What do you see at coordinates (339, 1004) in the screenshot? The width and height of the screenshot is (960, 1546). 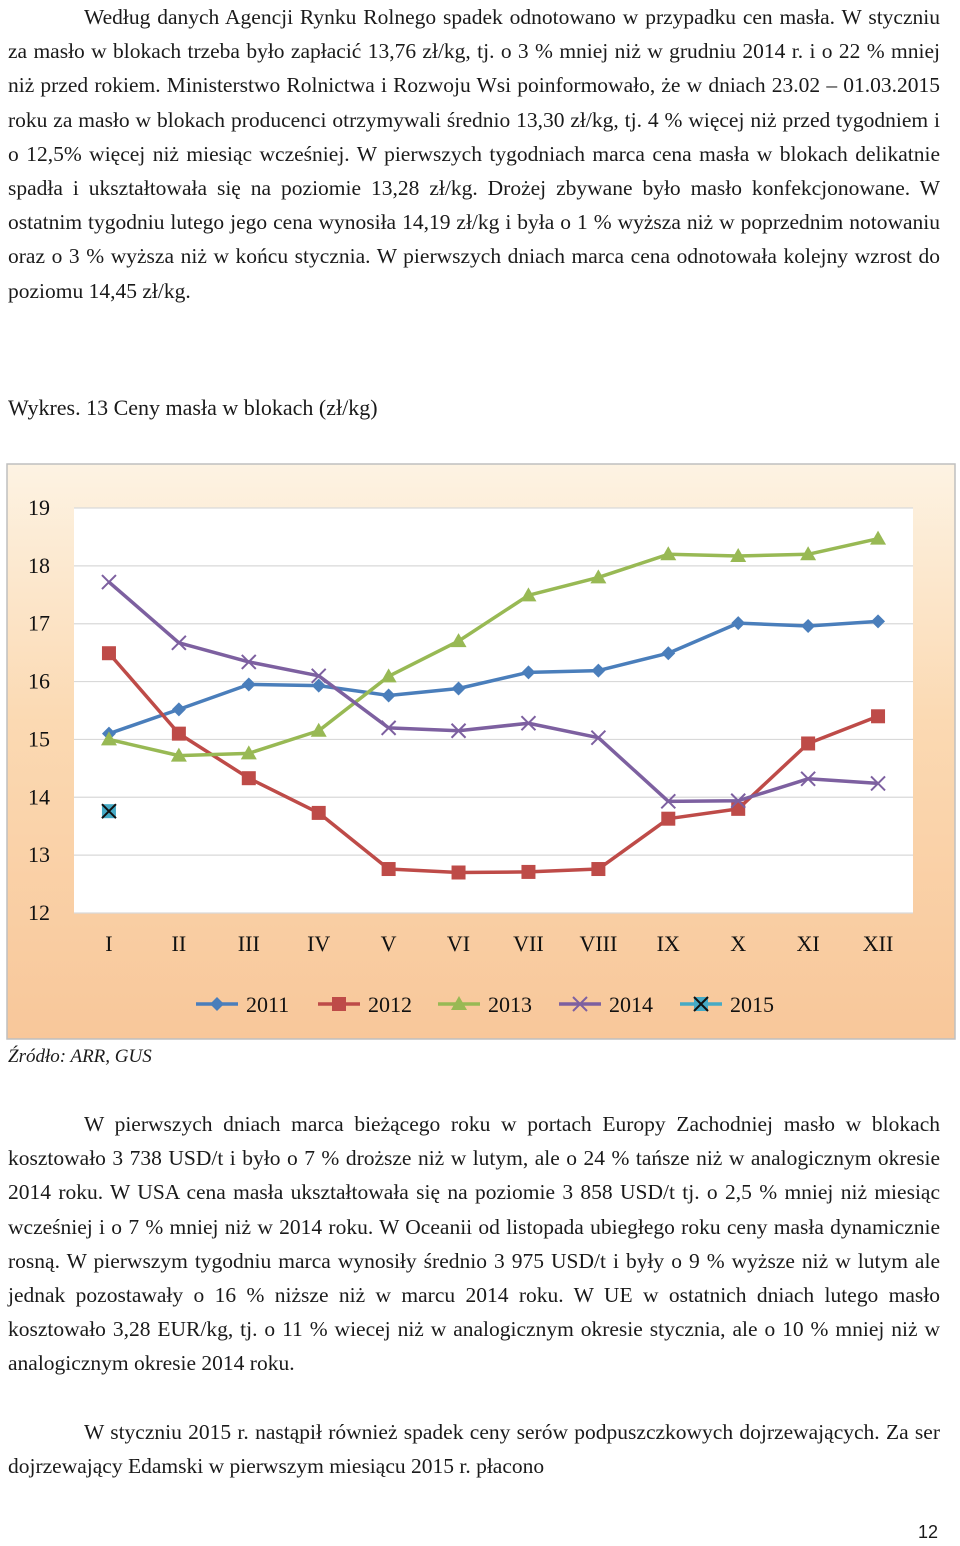 I see `legend-marker-2012` at bounding box center [339, 1004].